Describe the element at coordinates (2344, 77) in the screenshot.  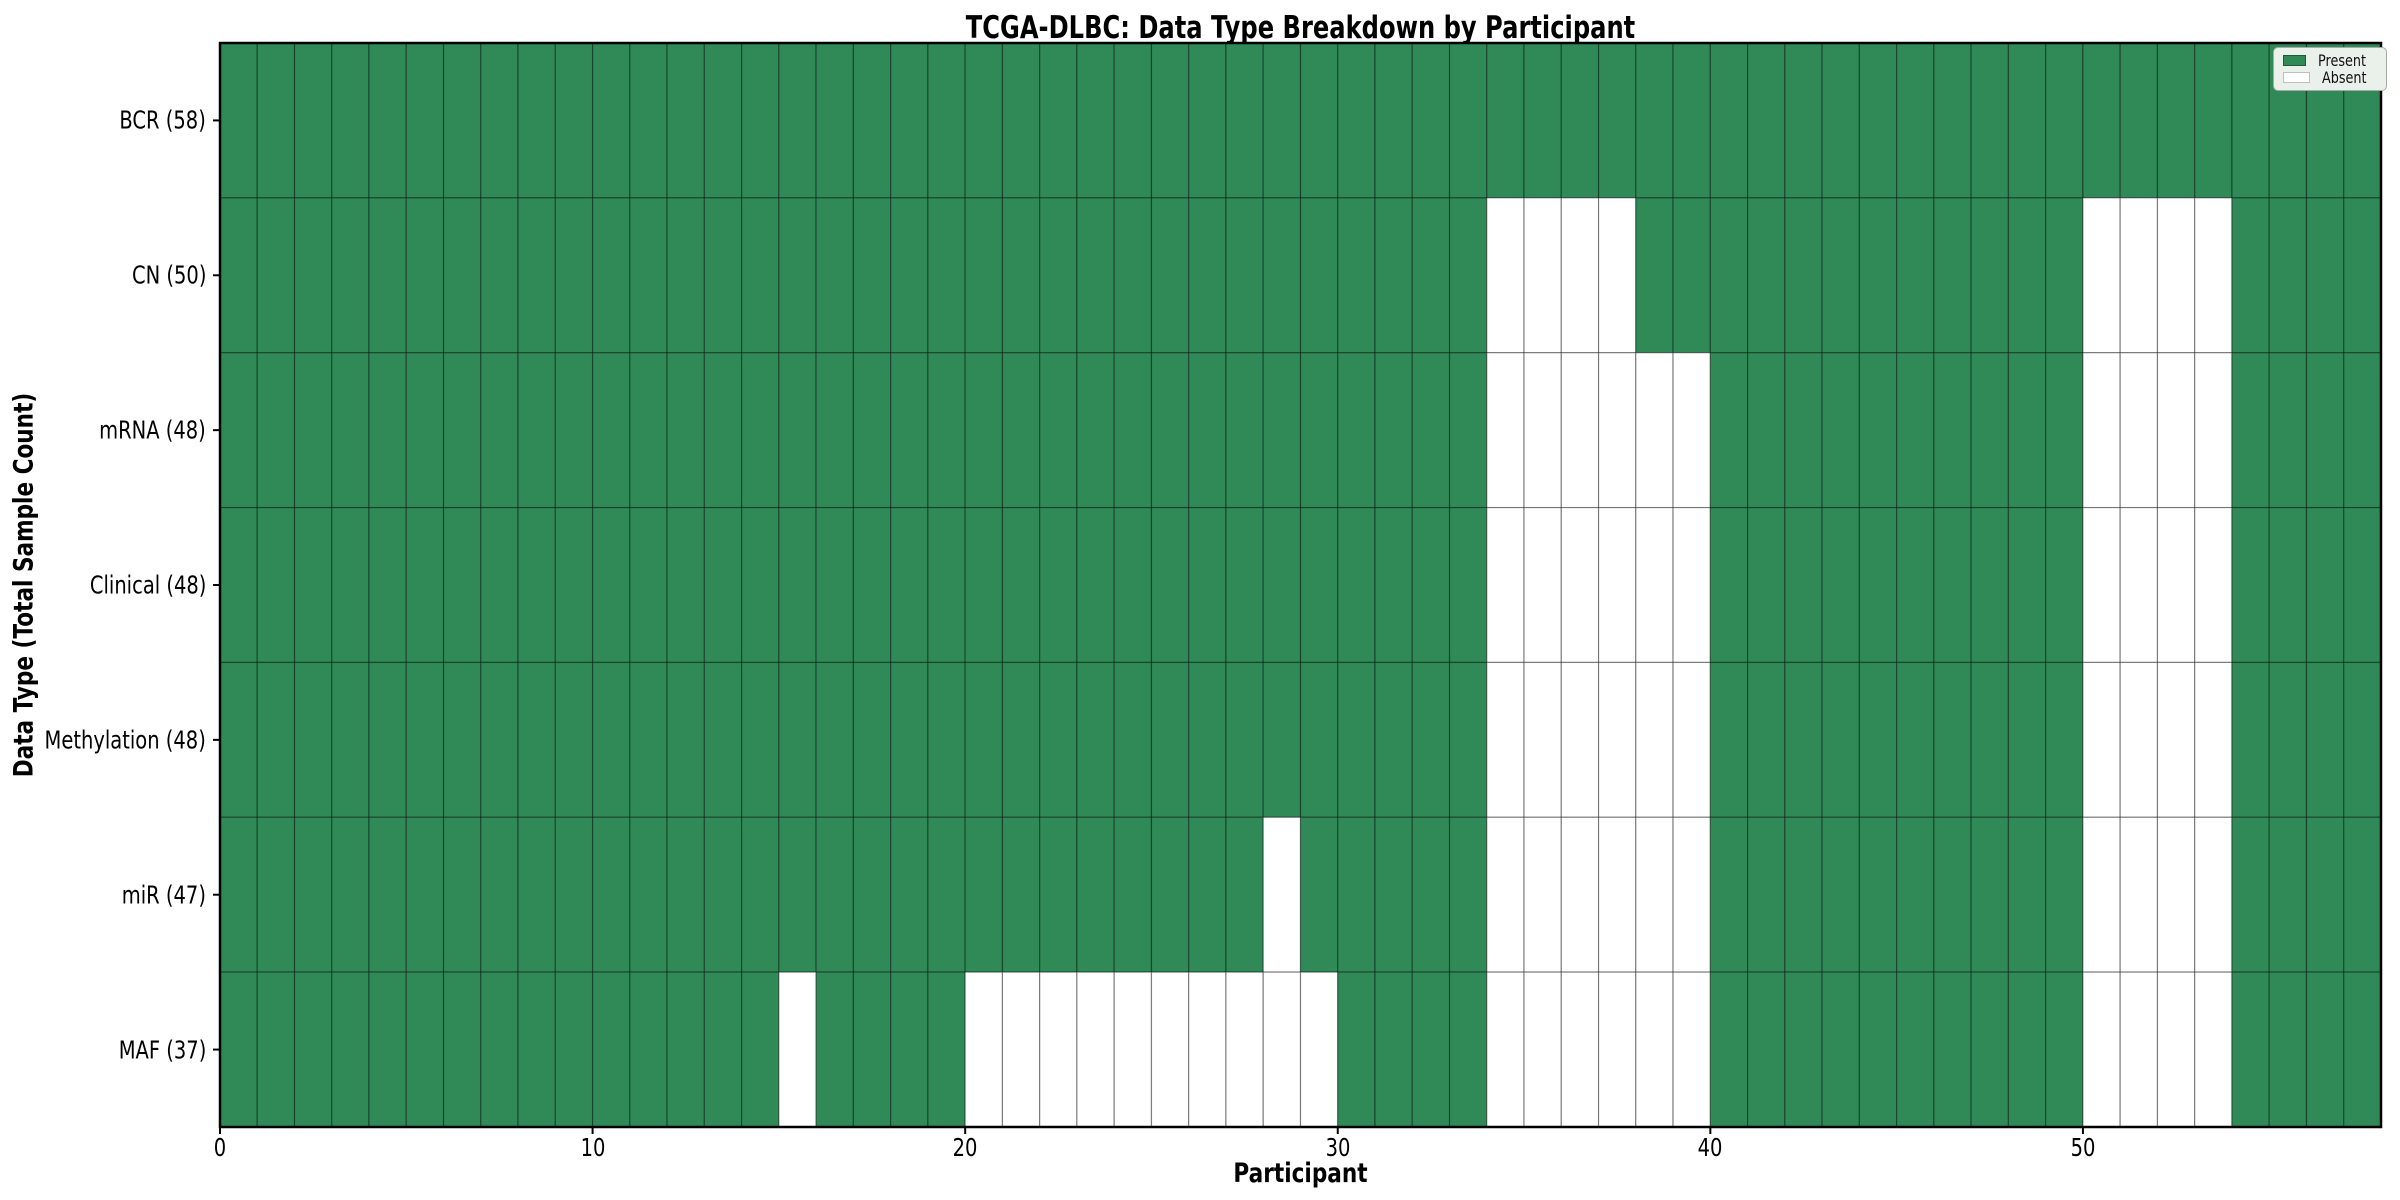
I see `legend-label-absent: Absent` at that location.